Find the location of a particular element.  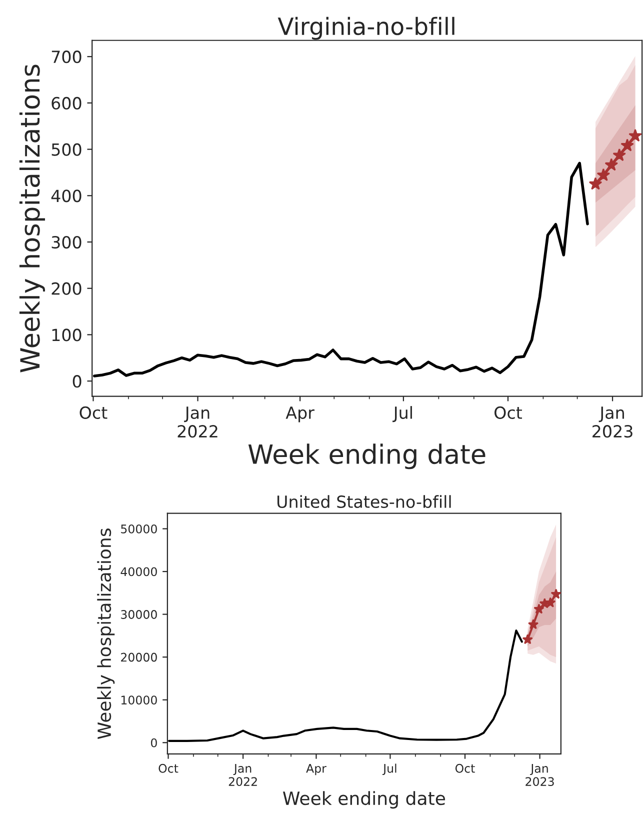

y-tick-label: 200 is located at coordinates (67, 288).